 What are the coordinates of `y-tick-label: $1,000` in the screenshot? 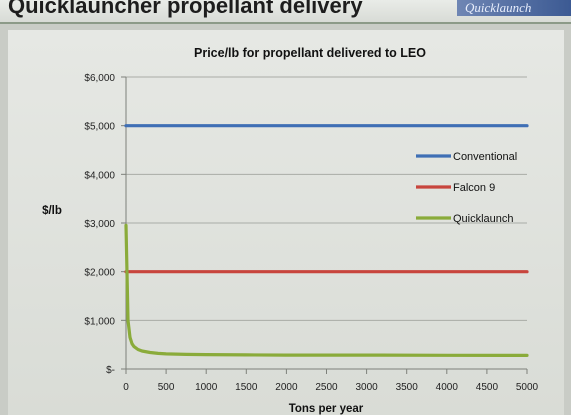 It's located at (99, 321).